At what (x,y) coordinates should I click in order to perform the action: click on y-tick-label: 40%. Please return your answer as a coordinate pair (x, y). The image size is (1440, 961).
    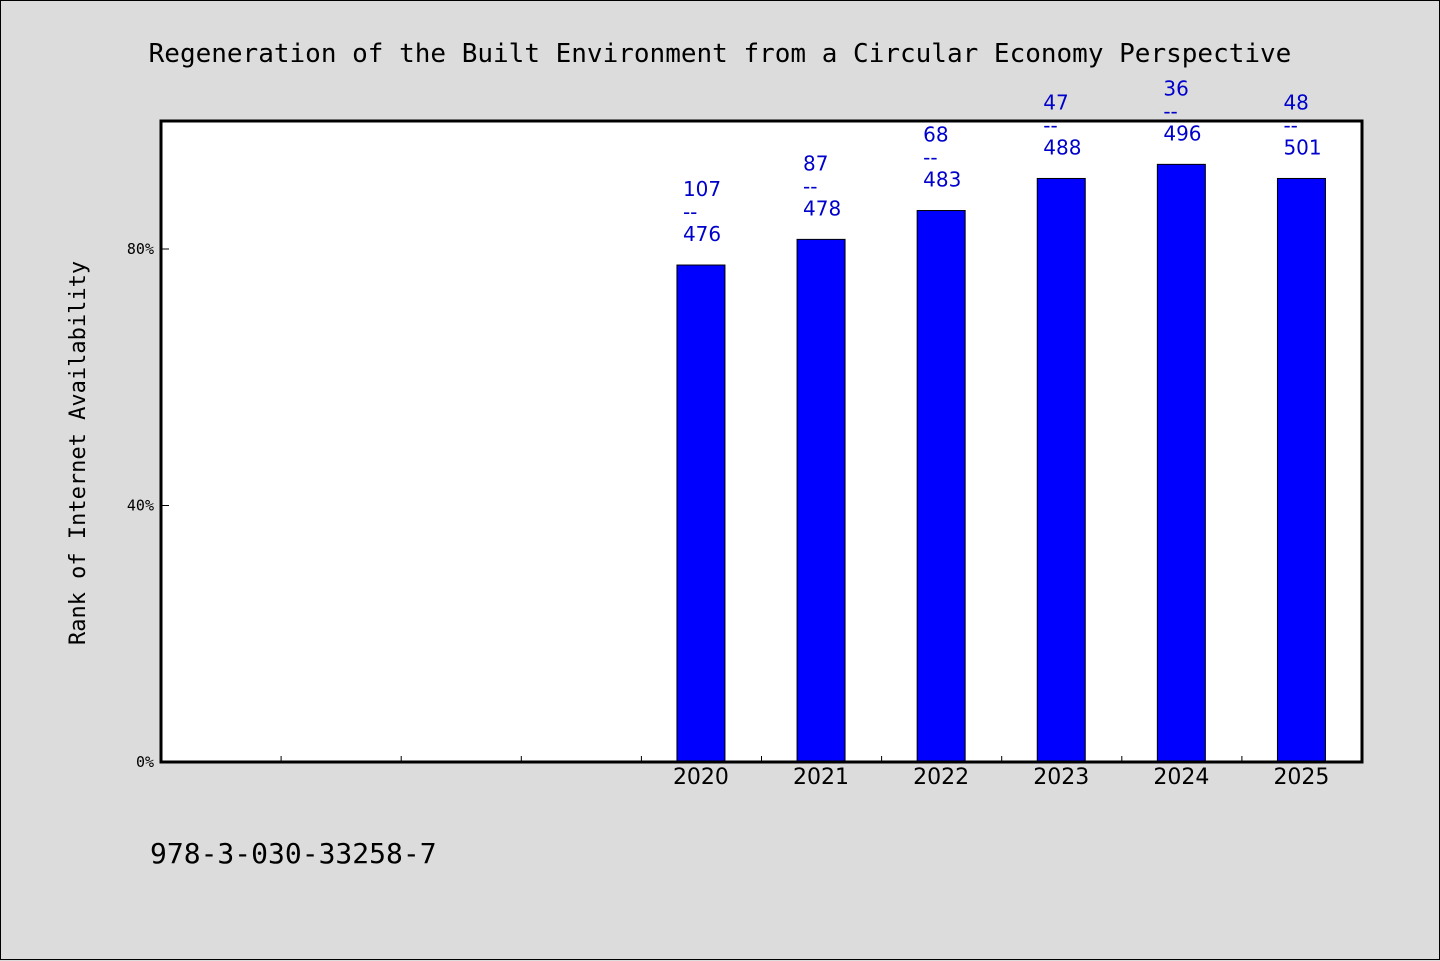
    Looking at the image, I should click on (140, 506).